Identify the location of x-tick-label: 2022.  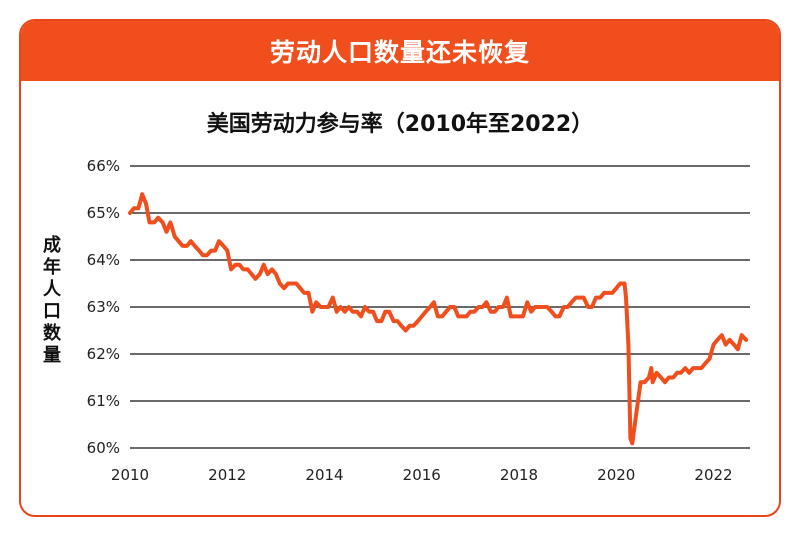
(713, 475).